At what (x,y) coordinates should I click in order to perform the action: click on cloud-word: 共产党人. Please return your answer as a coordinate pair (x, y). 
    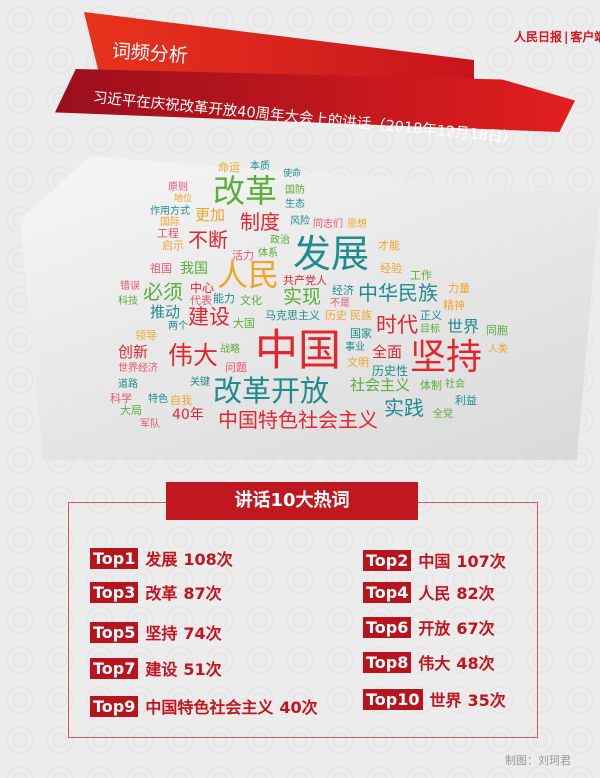
    Looking at the image, I should click on (305, 280).